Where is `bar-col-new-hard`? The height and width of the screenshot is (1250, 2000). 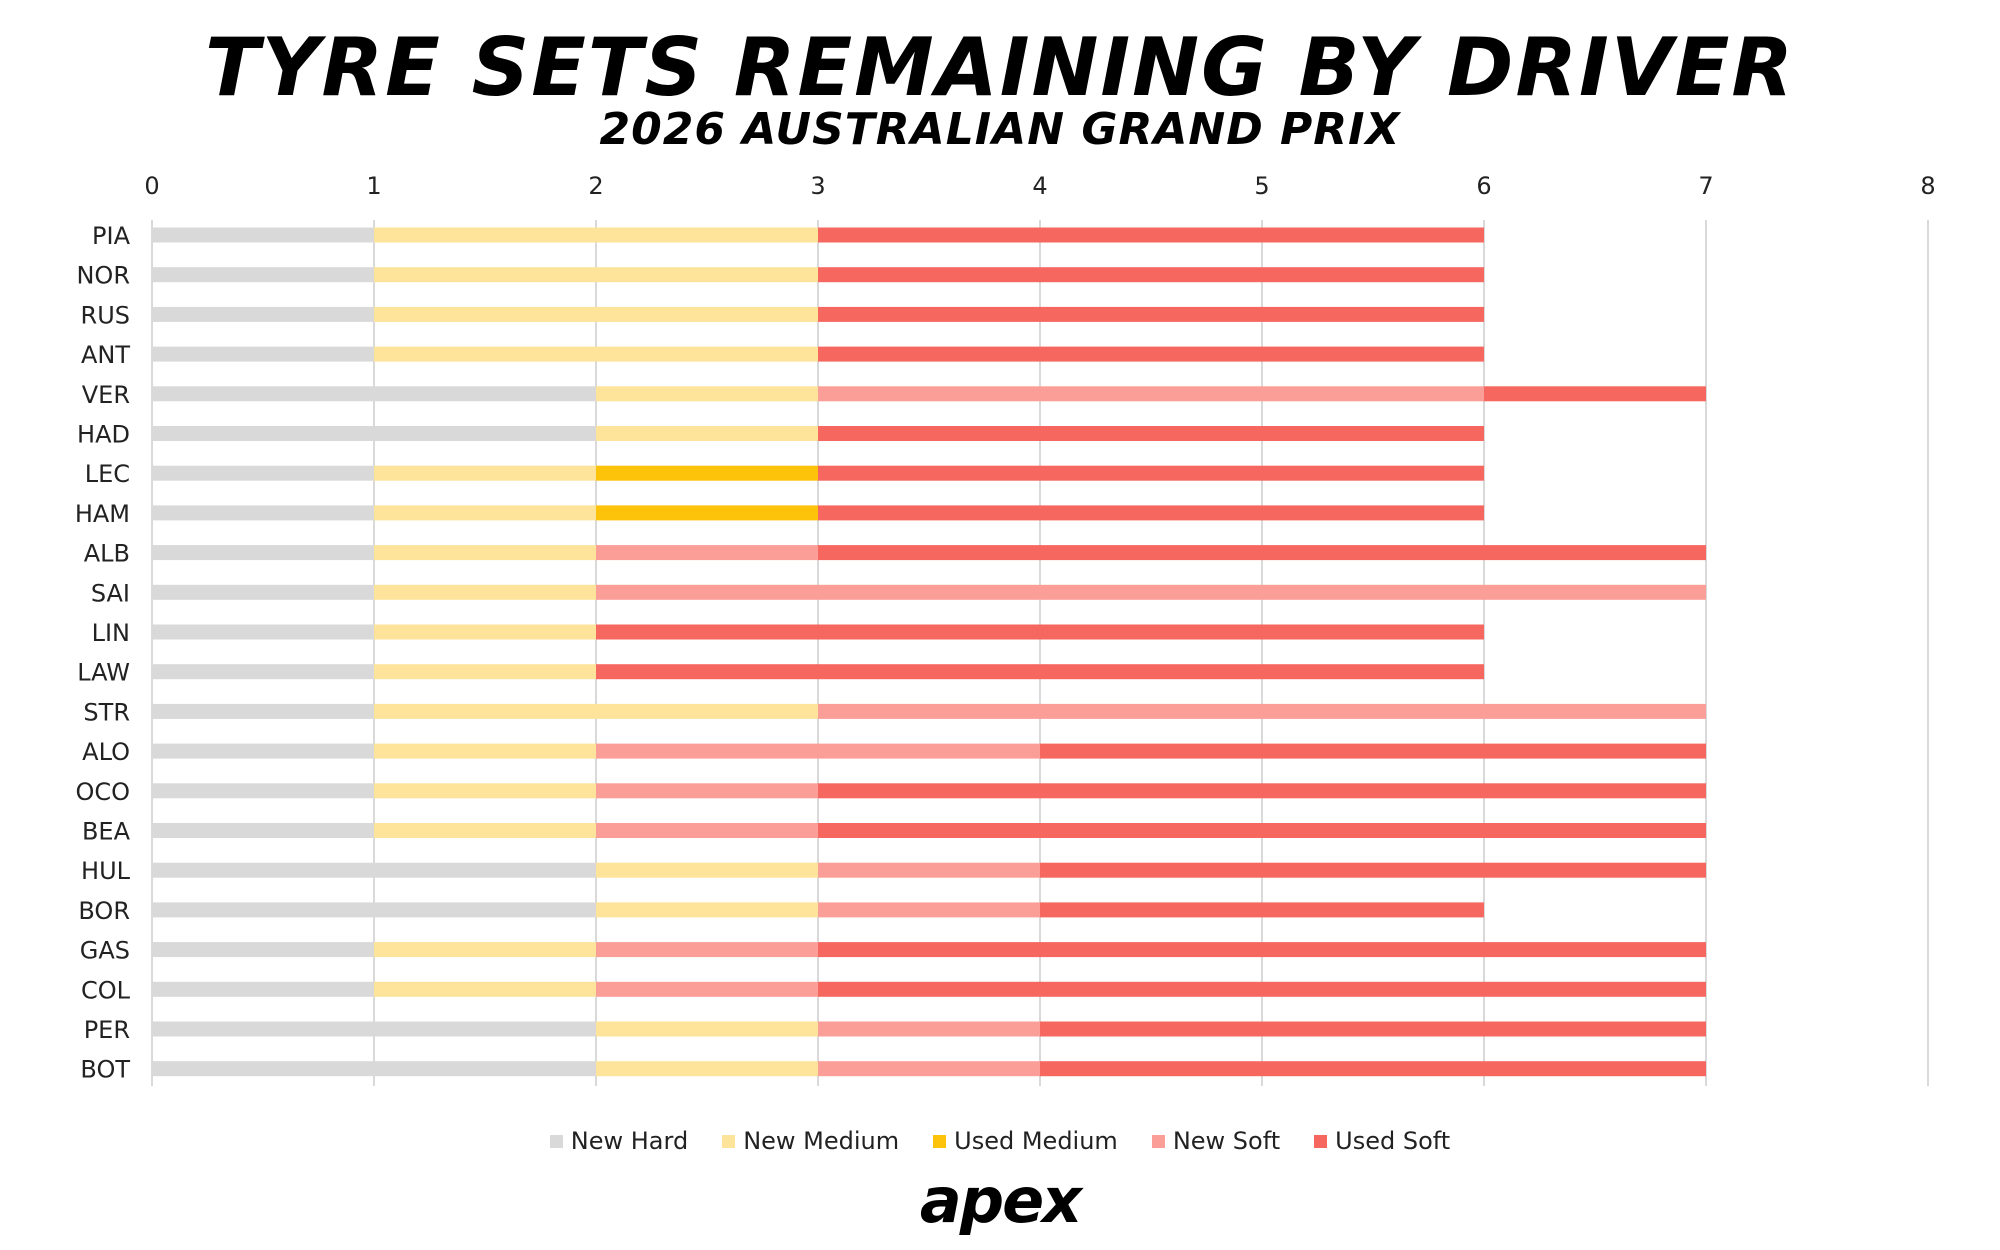 bar-col-new-hard is located at coordinates (263, 989).